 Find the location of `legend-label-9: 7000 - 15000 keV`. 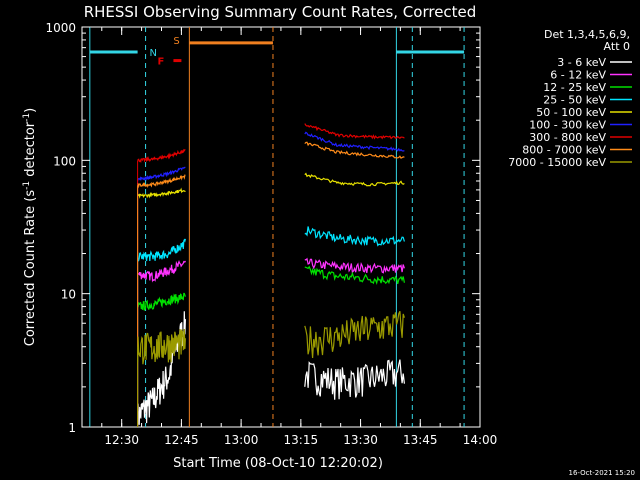

legend-label-9: 7000 - 15000 keV is located at coordinates (557, 162).